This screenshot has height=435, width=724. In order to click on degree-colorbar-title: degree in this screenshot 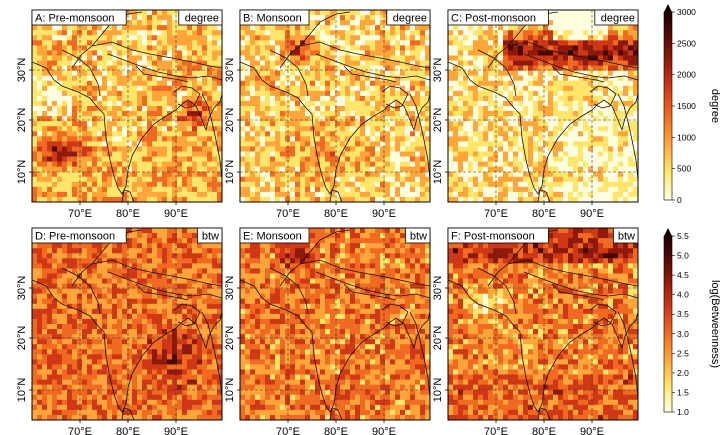, I will do `click(715, 106)`.